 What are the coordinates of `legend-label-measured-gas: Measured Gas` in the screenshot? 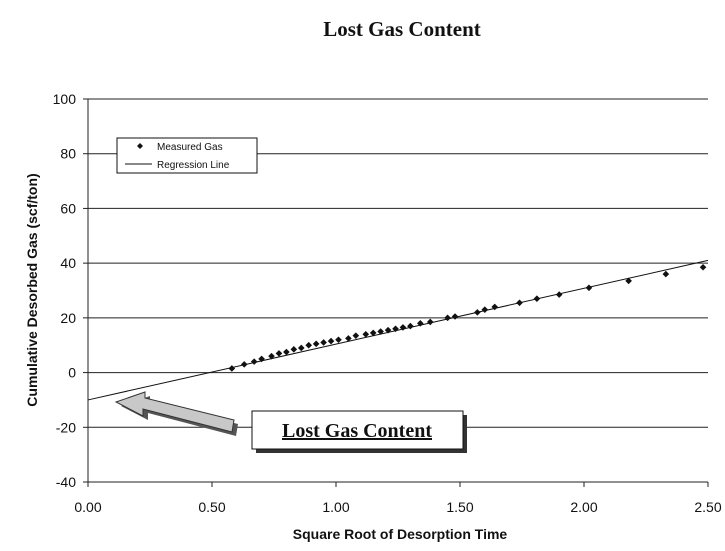 It's located at (190, 147).